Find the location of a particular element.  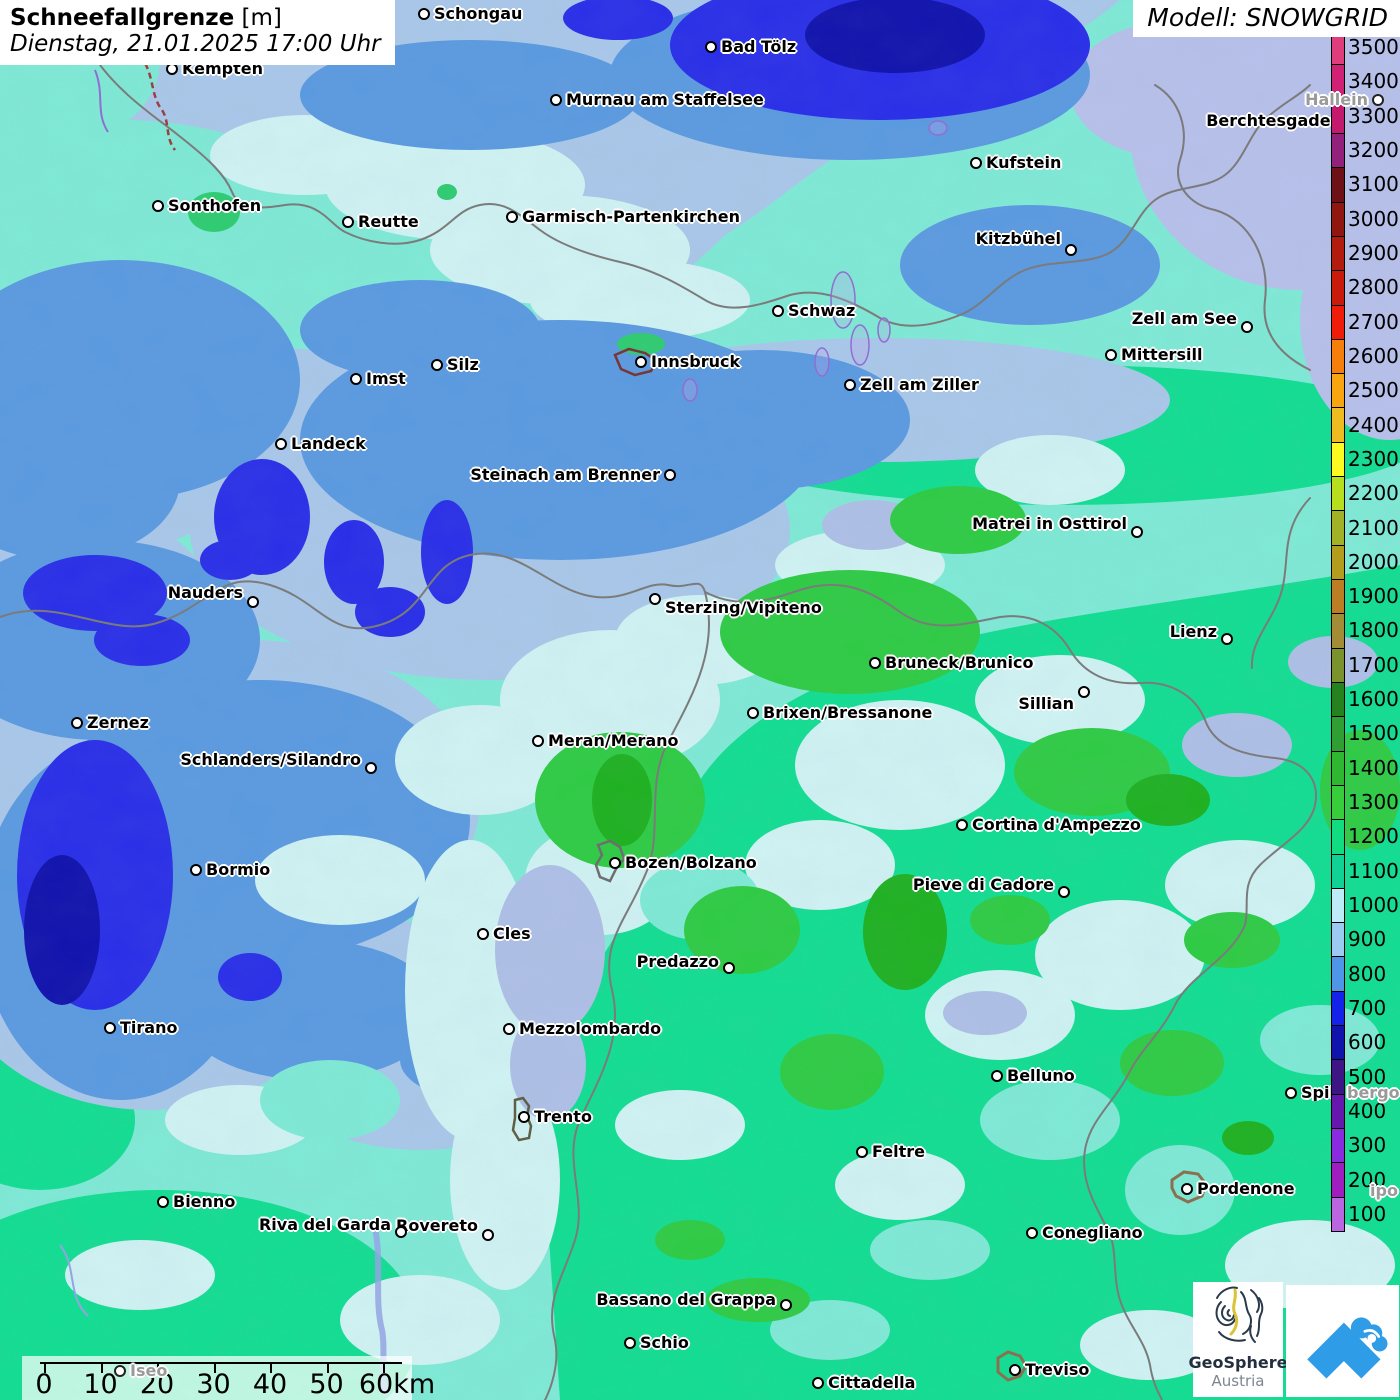

colorbar-tick-label: 3400 is located at coordinates (1373, 81).